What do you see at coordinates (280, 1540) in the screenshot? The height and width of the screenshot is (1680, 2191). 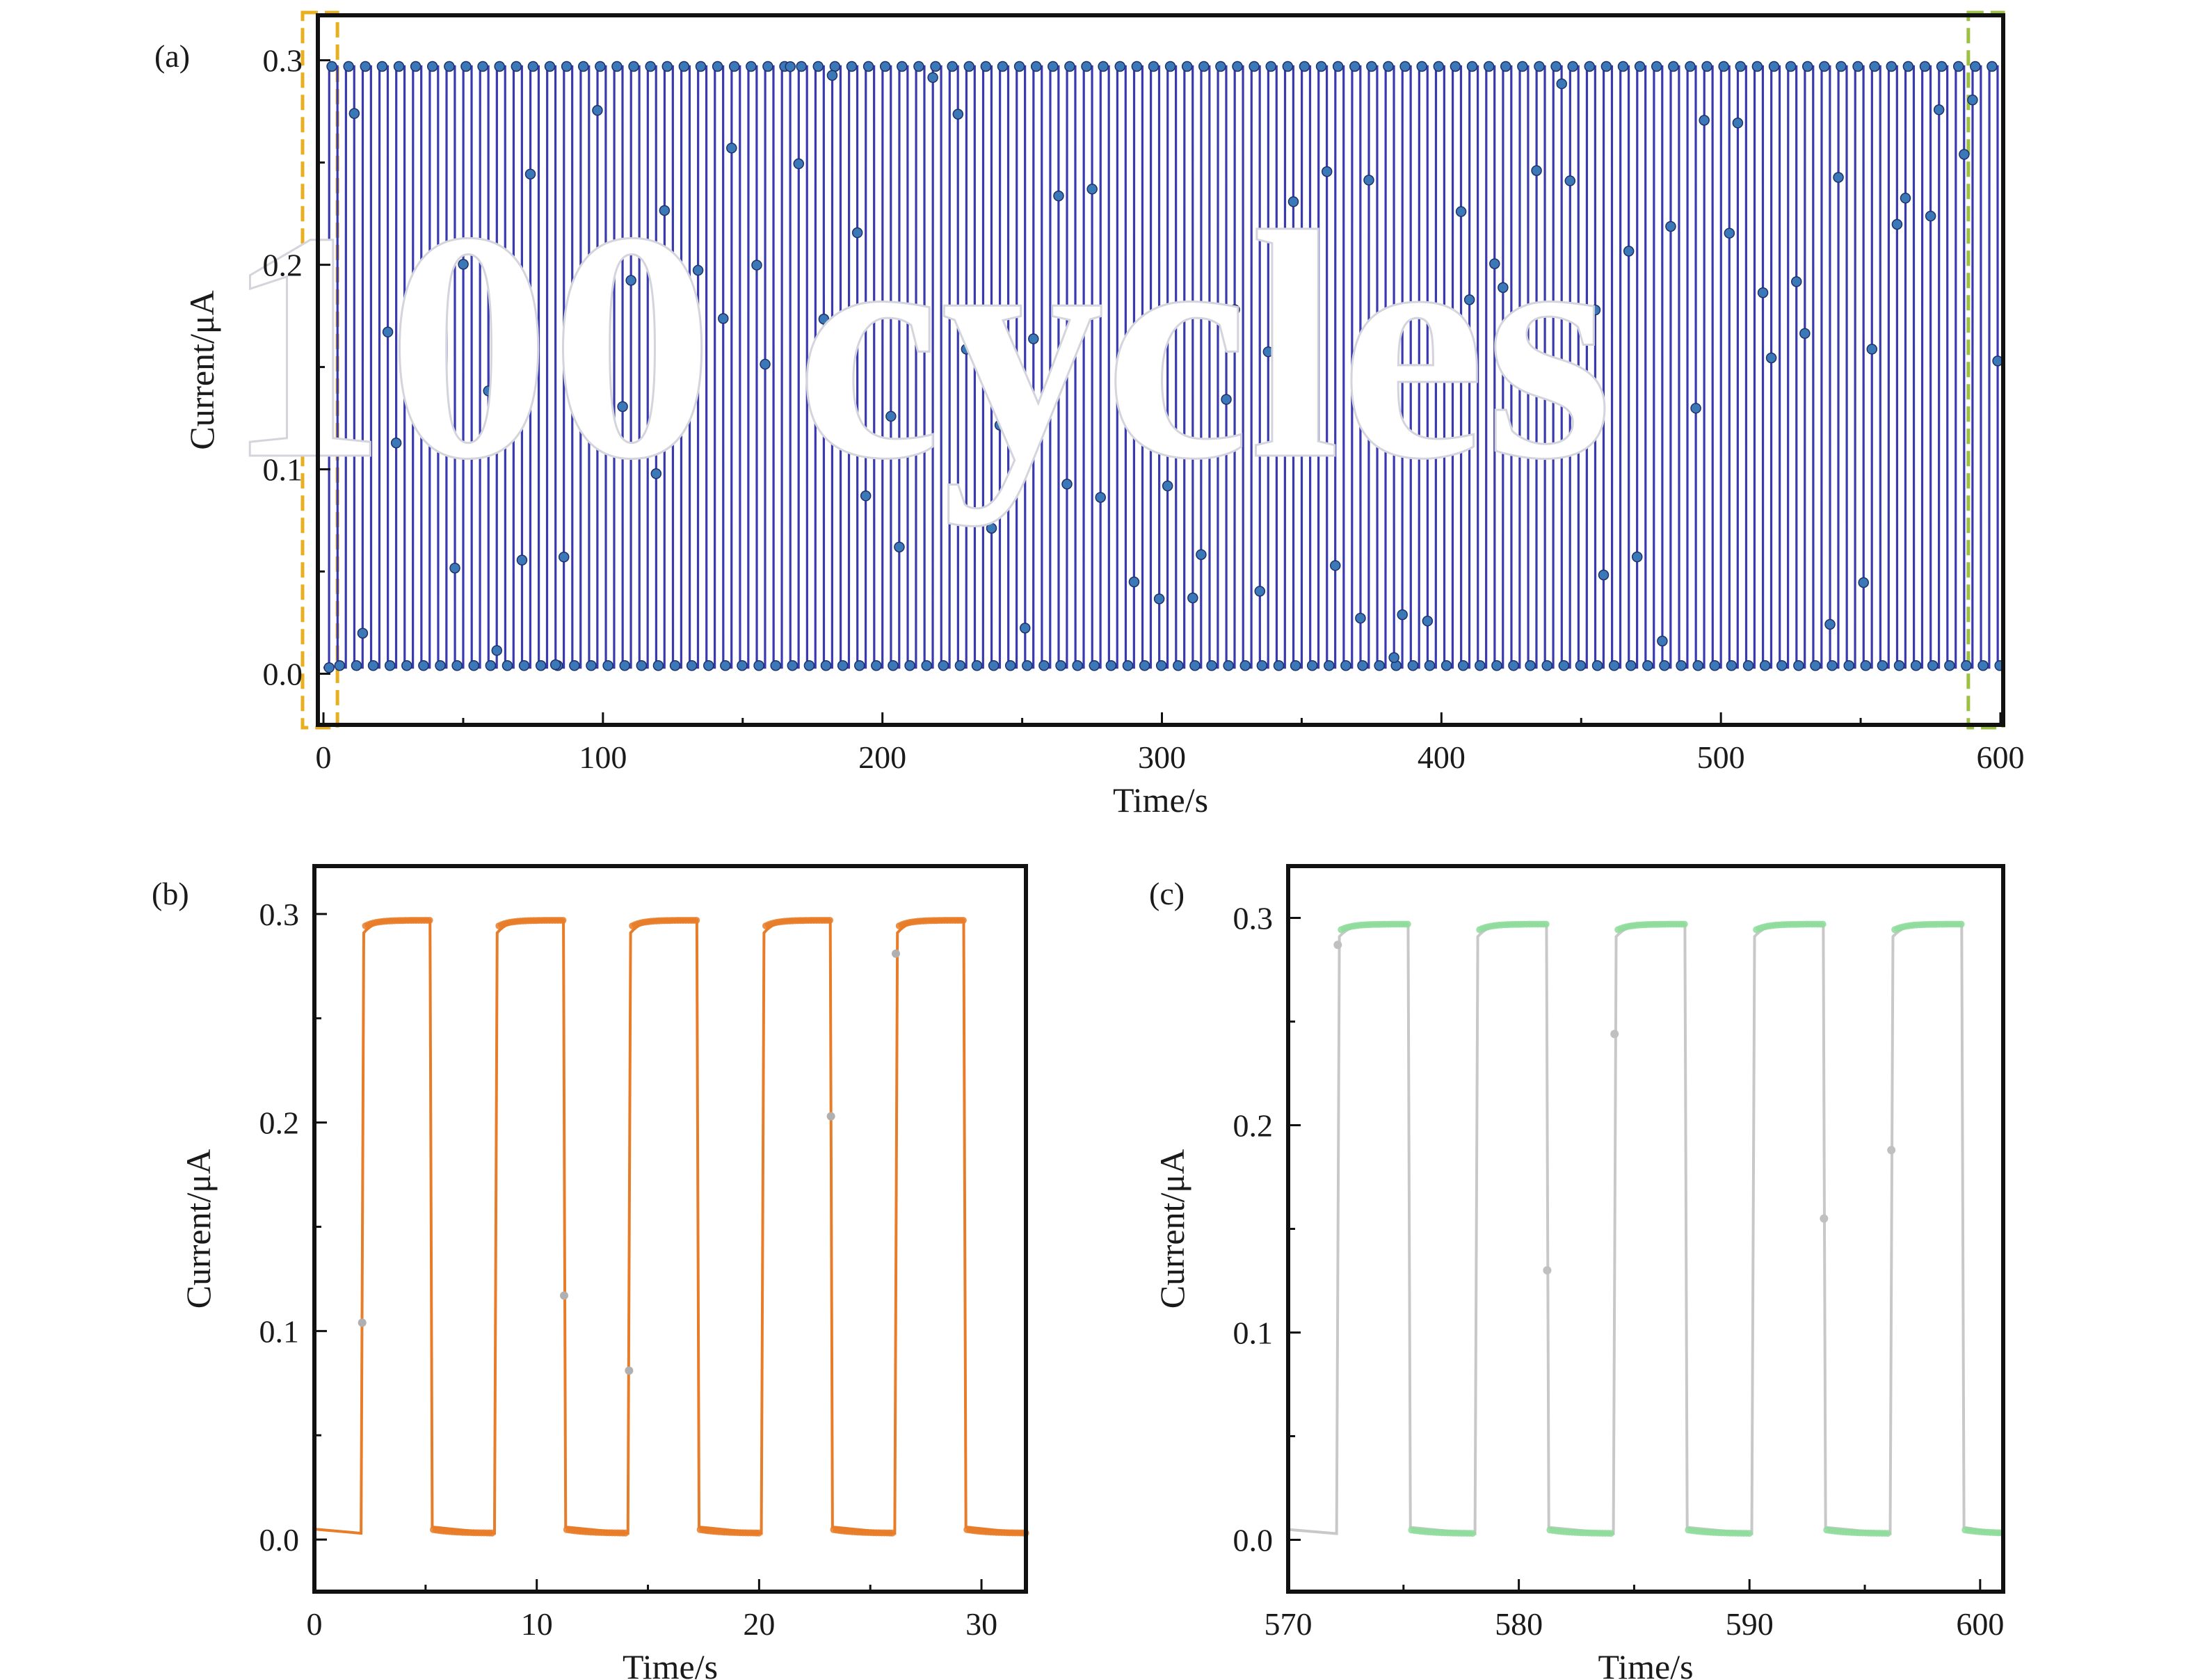 I see `y-tick-label: 0.0` at bounding box center [280, 1540].